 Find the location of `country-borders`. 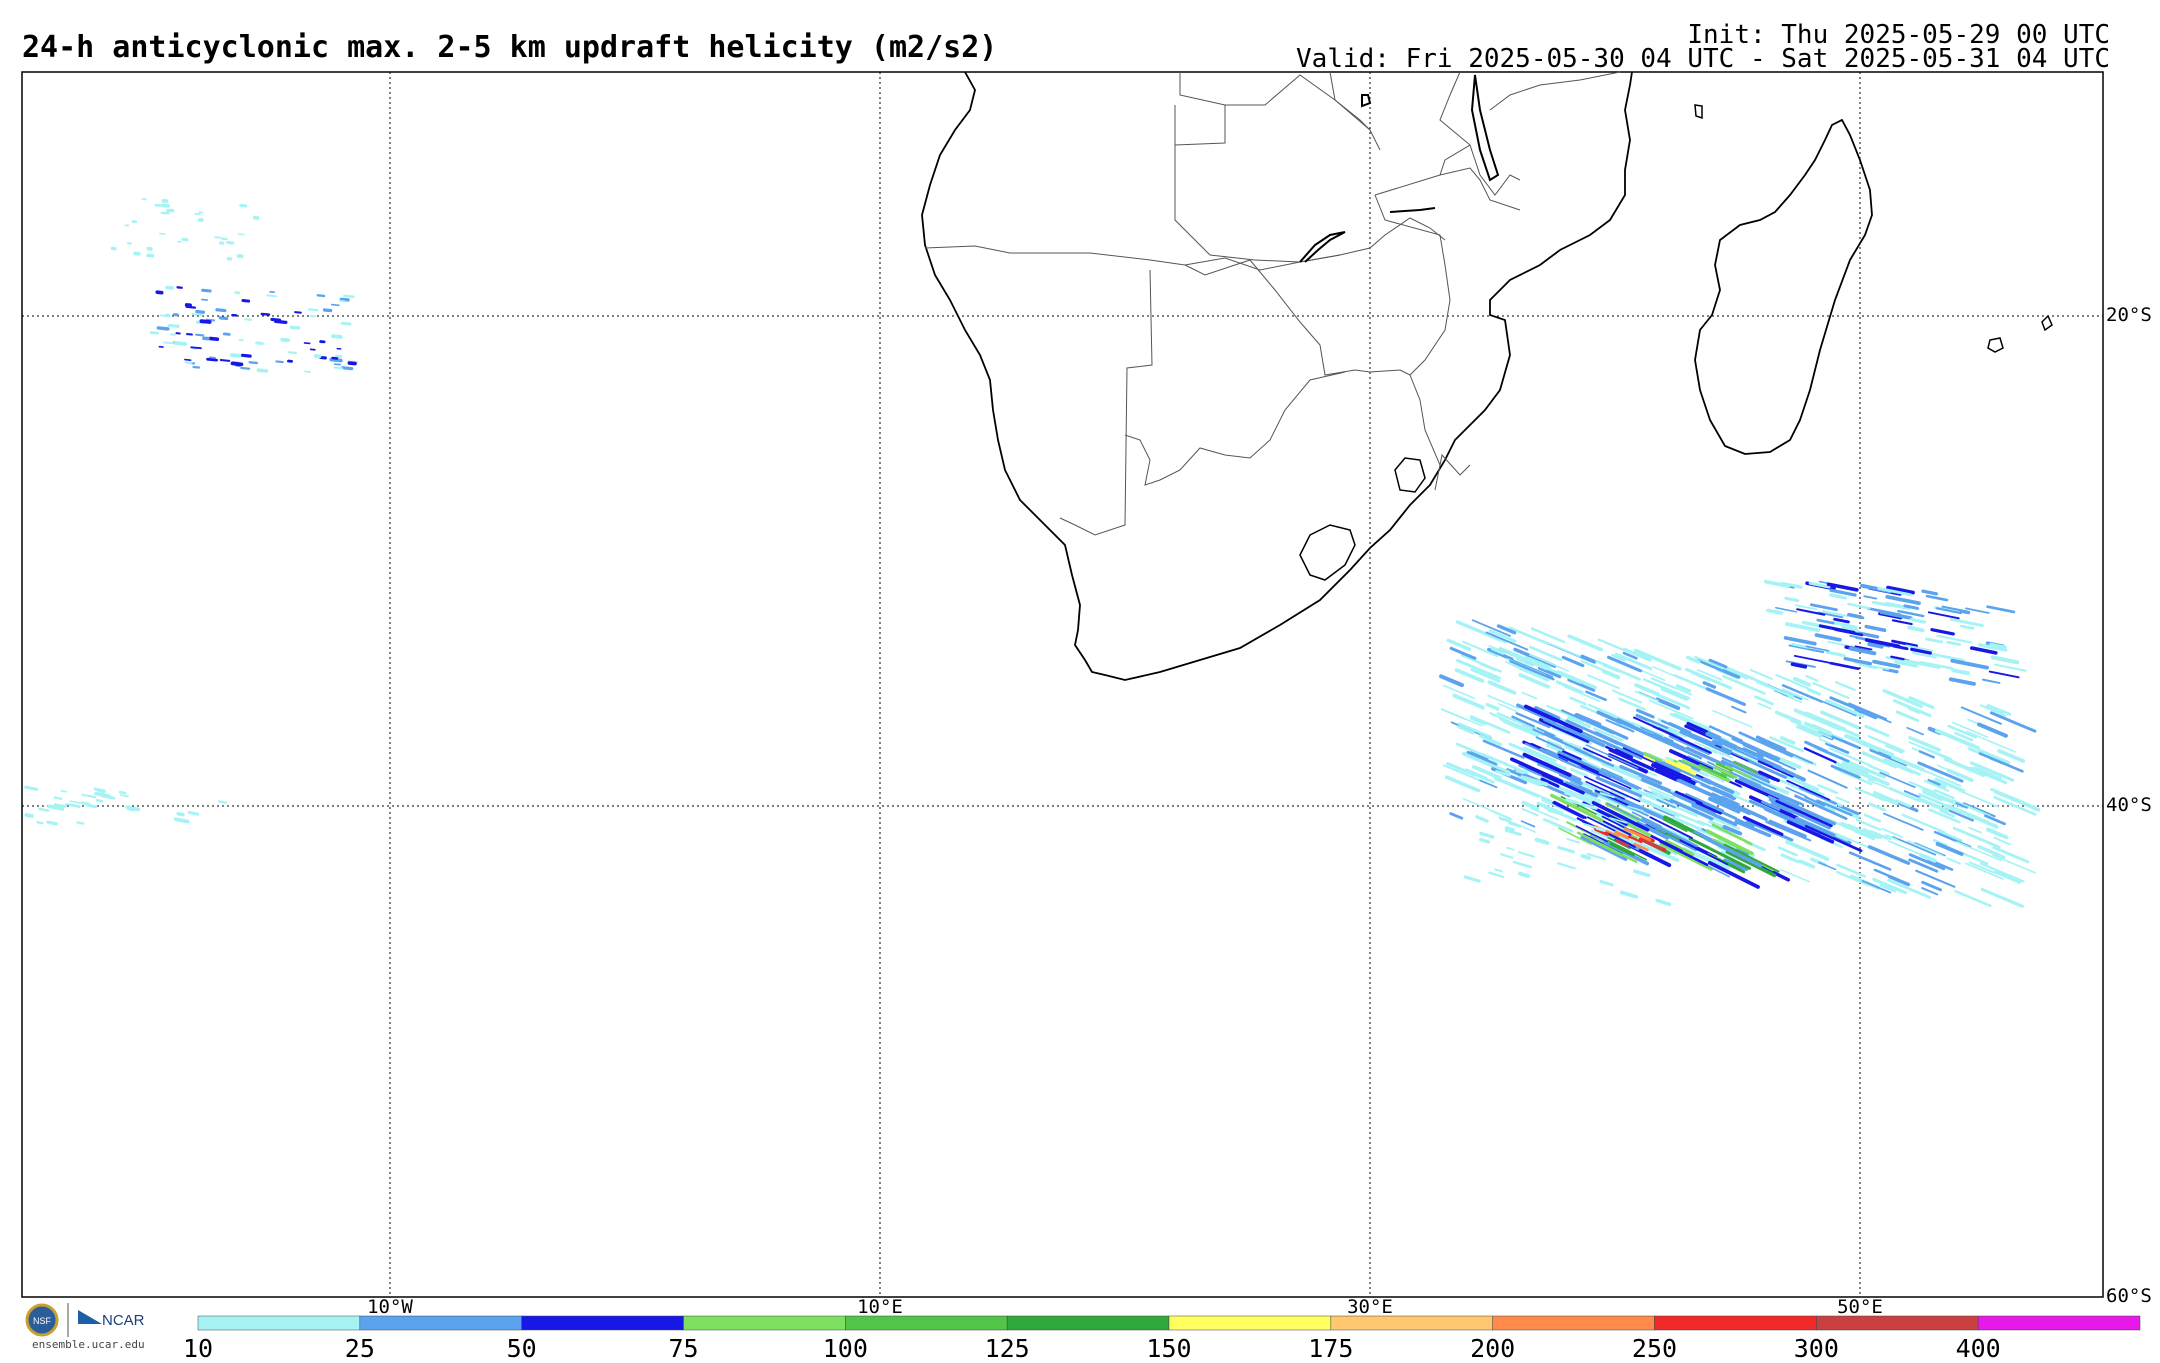

country-borders is located at coordinates (1272, 303).